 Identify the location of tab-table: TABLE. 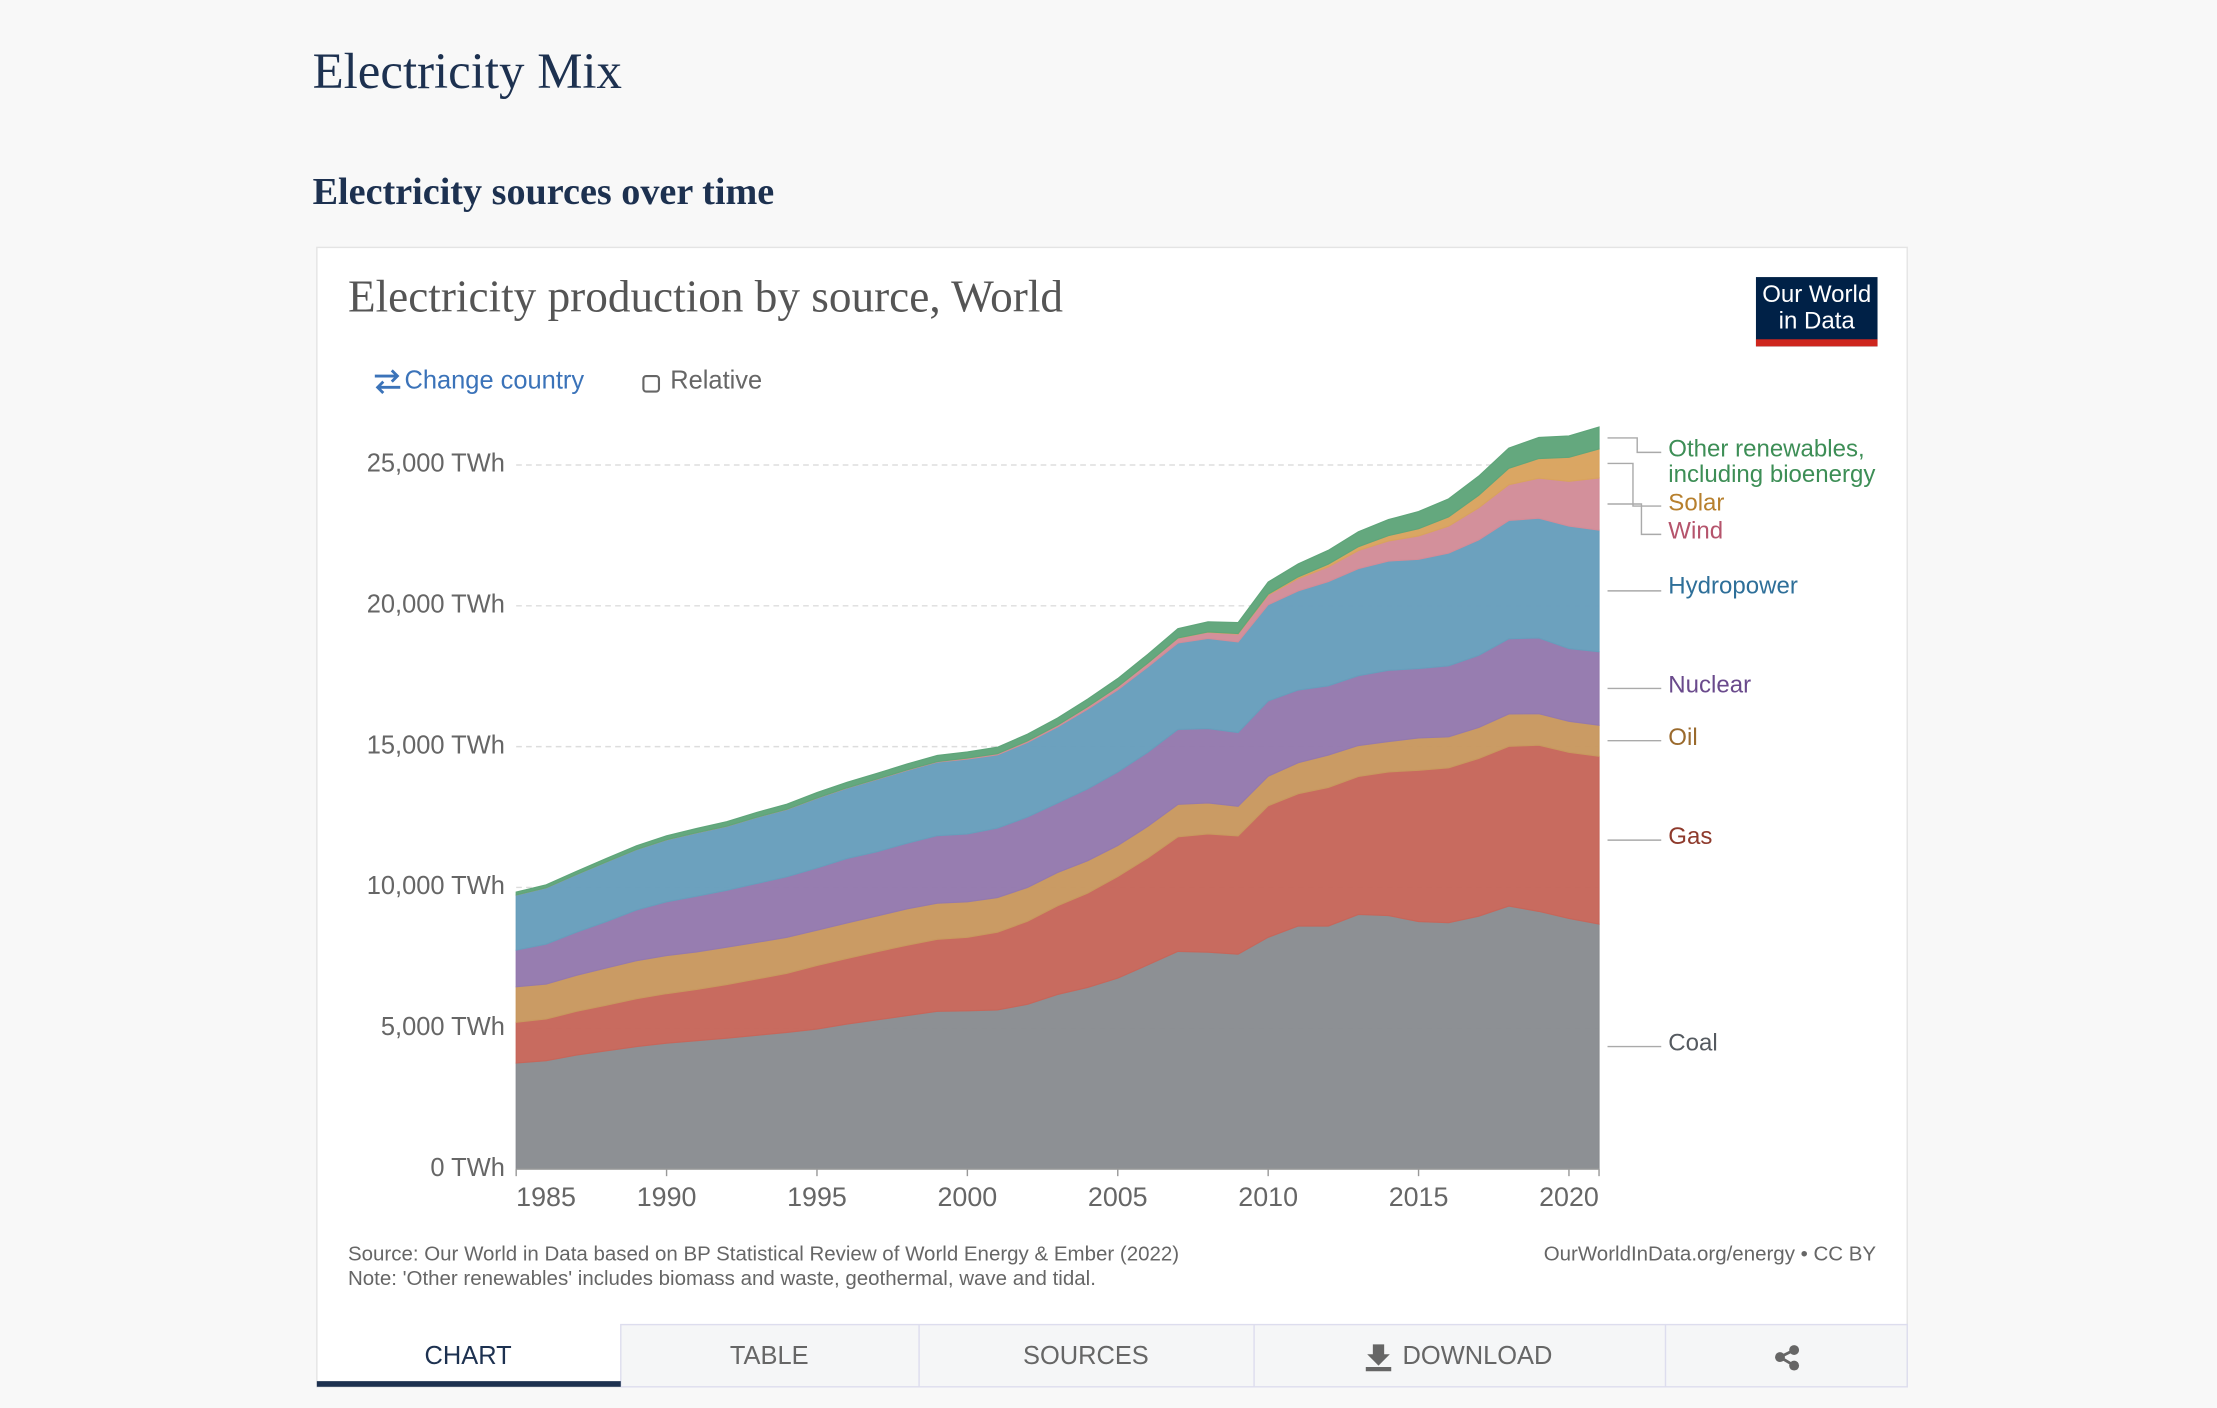
(769, 1356).